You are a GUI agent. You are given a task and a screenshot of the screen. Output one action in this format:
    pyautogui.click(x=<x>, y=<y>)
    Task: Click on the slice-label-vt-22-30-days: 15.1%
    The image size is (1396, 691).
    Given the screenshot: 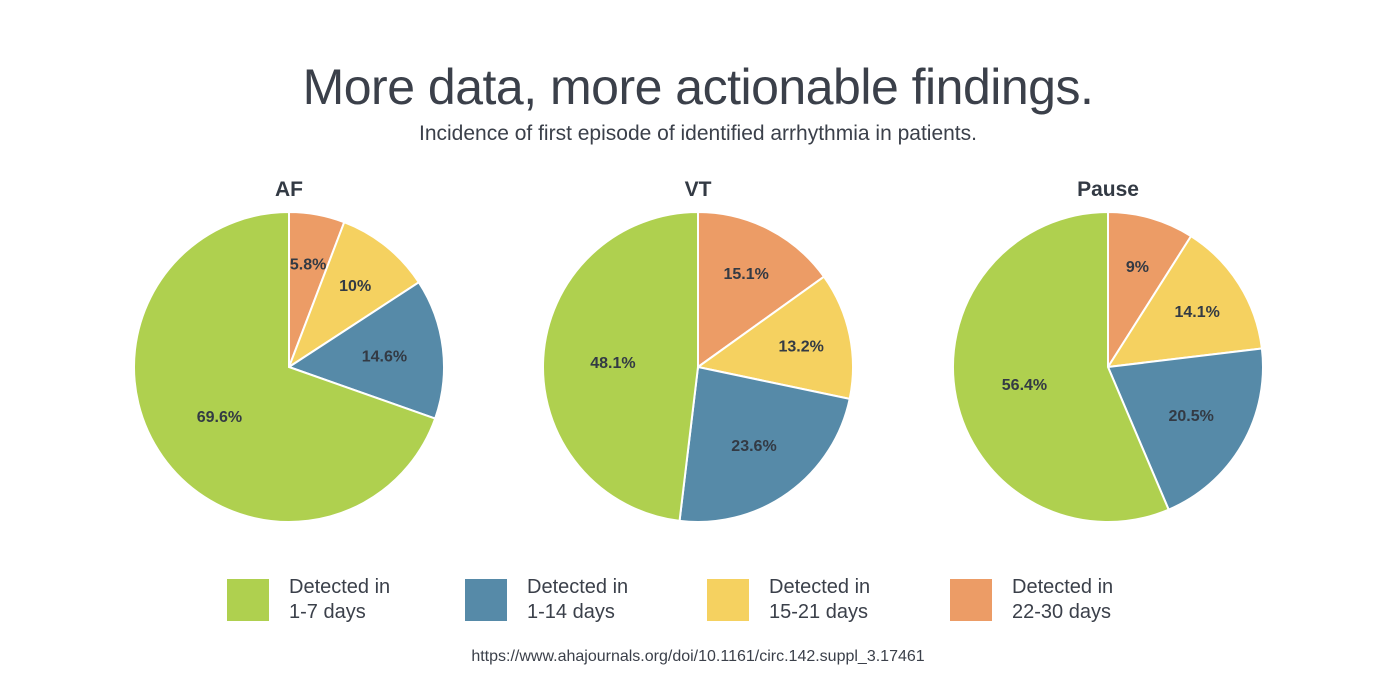 What is the action you would take?
    pyautogui.click(x=745, y=274)
    